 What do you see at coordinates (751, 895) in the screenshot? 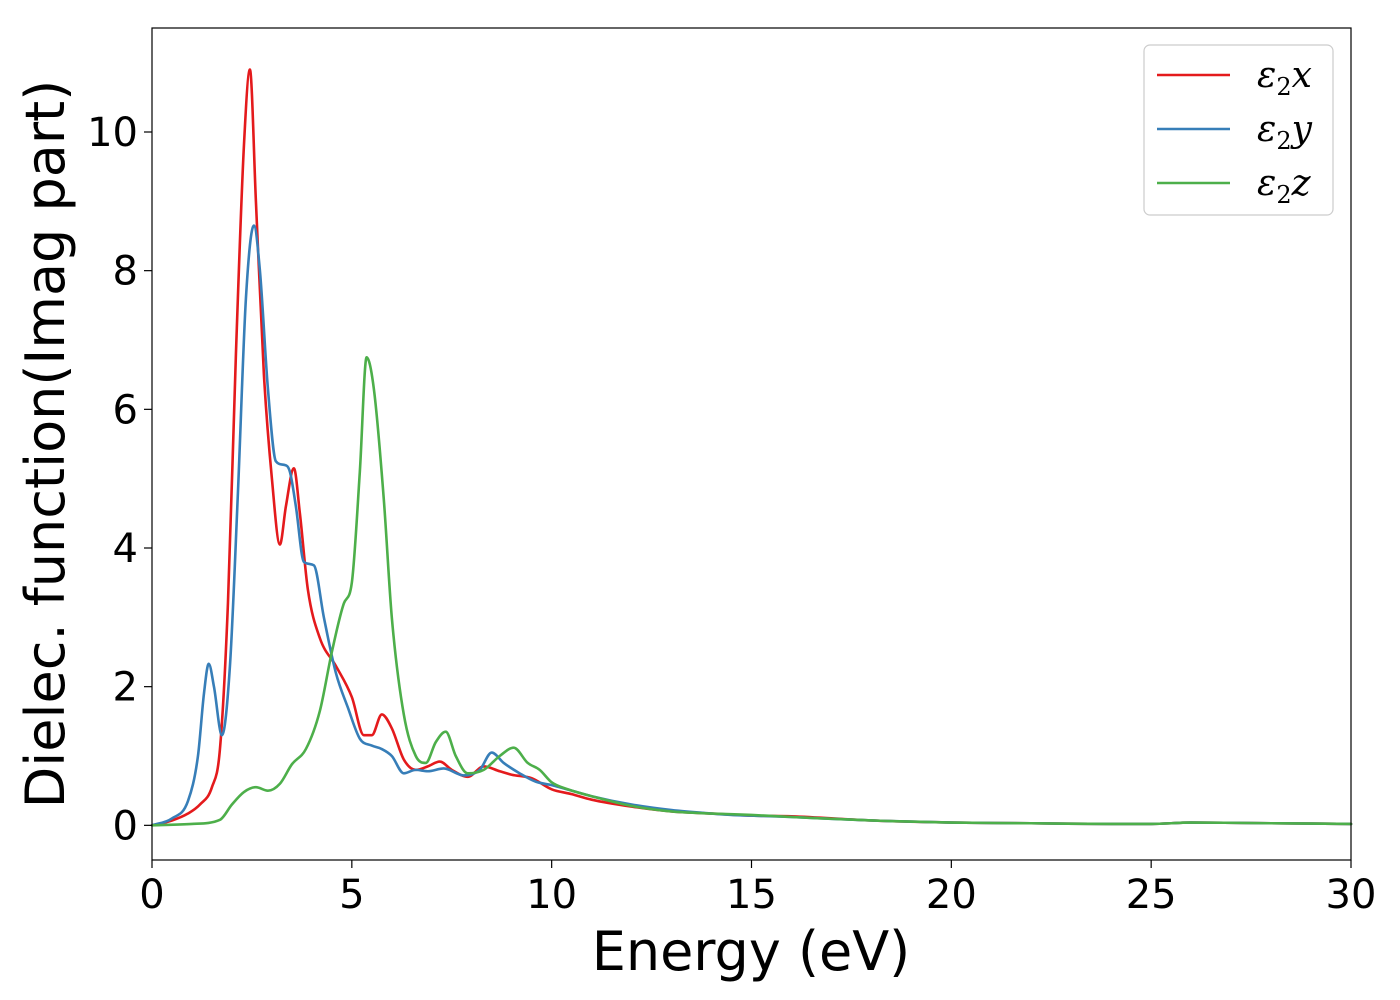
I see `x-tick-label: 15` at bounding box center [751, 895].